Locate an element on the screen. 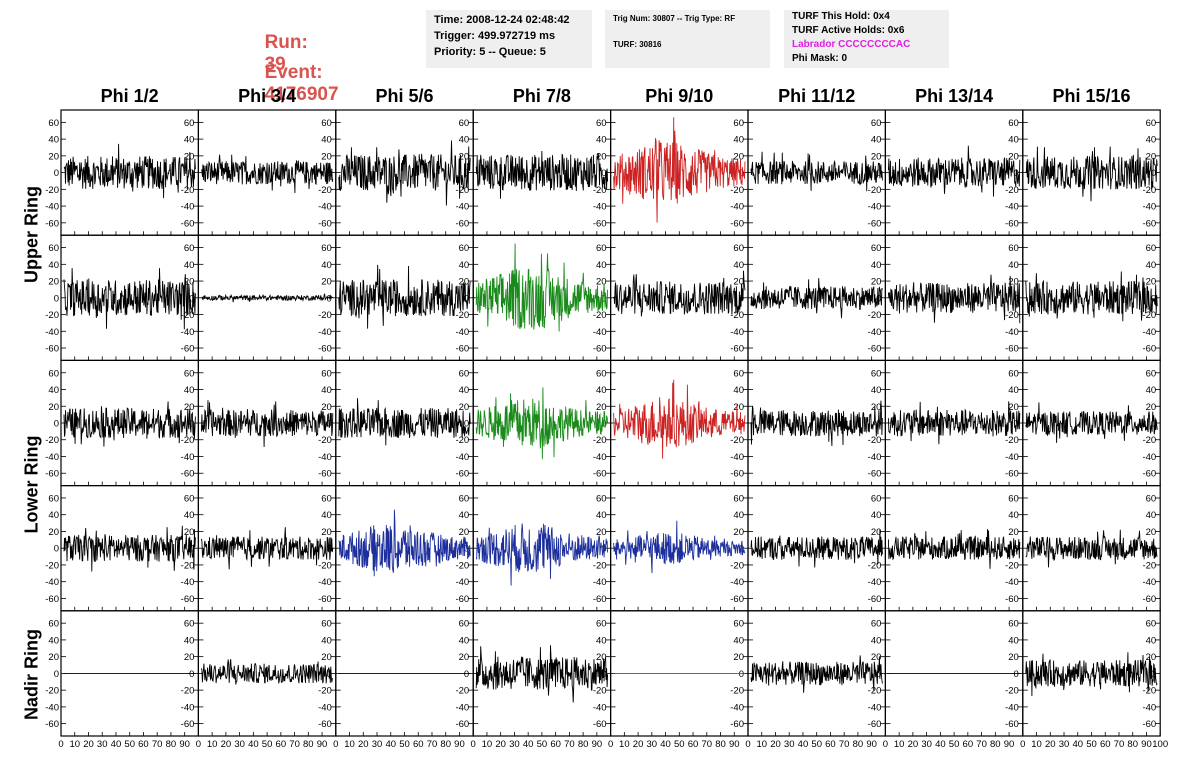 The image size is (1196, 772). x-tick-label: 50 is located at coordinates (404, 744).